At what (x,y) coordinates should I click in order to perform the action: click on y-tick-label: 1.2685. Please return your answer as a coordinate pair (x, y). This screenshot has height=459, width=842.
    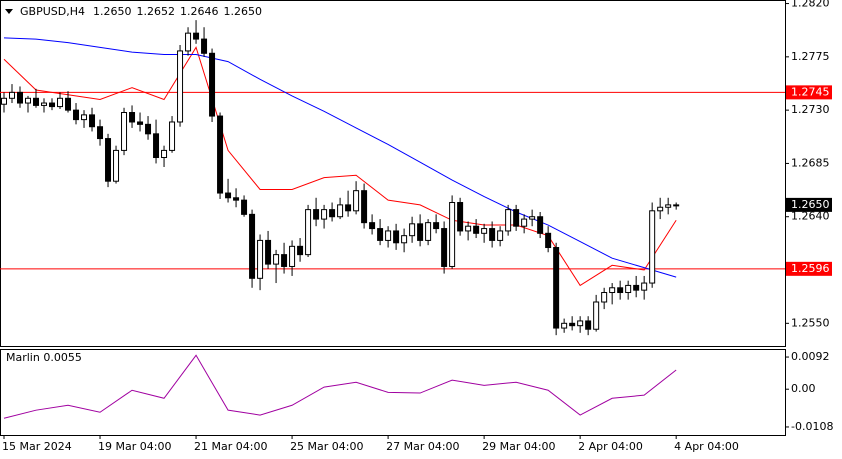
    Looking at the image, I should click on (810, 162).